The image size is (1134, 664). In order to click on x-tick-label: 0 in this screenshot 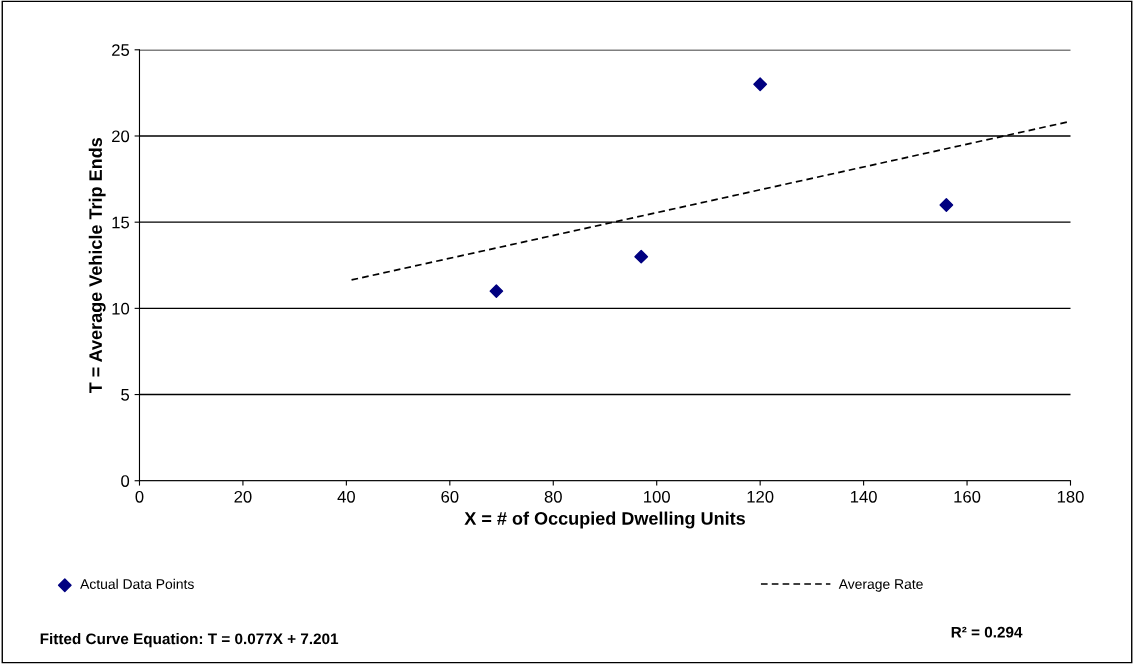, I will do `click(139, 496)`.